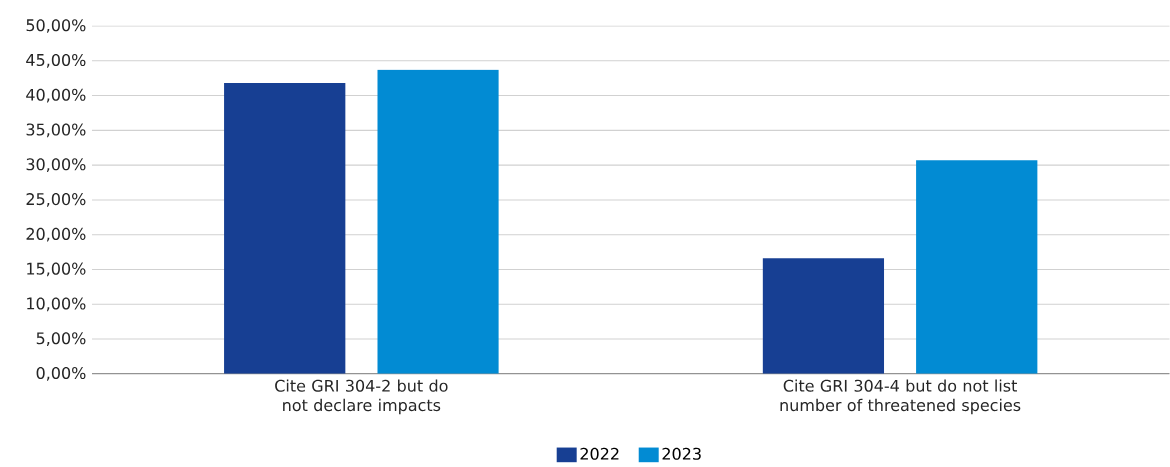 The image size is (1170, 467). What do you see at coordinates (56, 25) in the screenshot?
I see `y-tick-label: 50,00%` at bounding box center [56, 25].